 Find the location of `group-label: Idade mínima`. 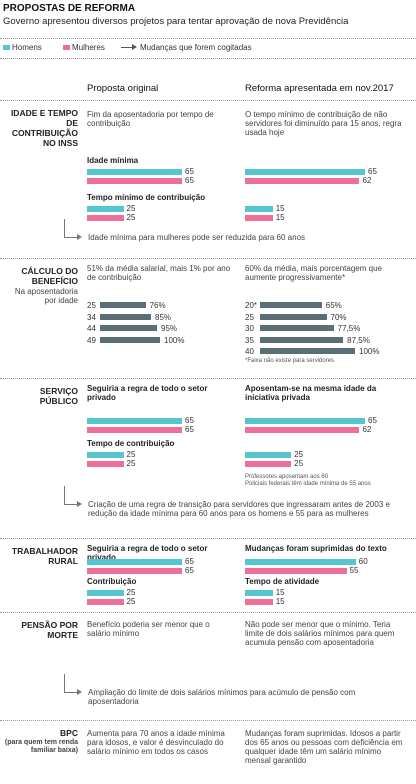

group-label: Idade mínima is located at coordinates (113, 160).